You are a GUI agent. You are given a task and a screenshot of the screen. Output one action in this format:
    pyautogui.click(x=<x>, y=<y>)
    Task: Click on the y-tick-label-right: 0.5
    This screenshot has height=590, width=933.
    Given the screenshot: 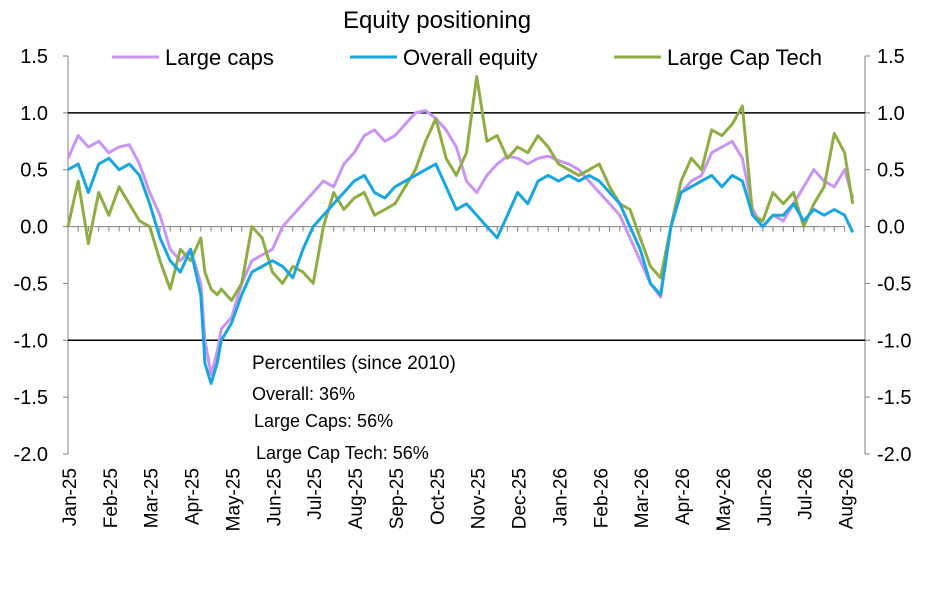 What is the action you would take?
    pyautogui.click(x=891, y=171)
    